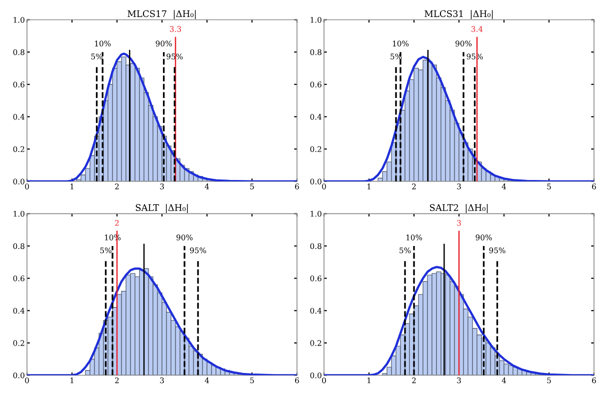 The image size is (600, 395). What do you see at coordinates (162, 209) in the screenshot?
I see `chart-title: SALT |ΔH₀|` at bounding box center [162, 209].